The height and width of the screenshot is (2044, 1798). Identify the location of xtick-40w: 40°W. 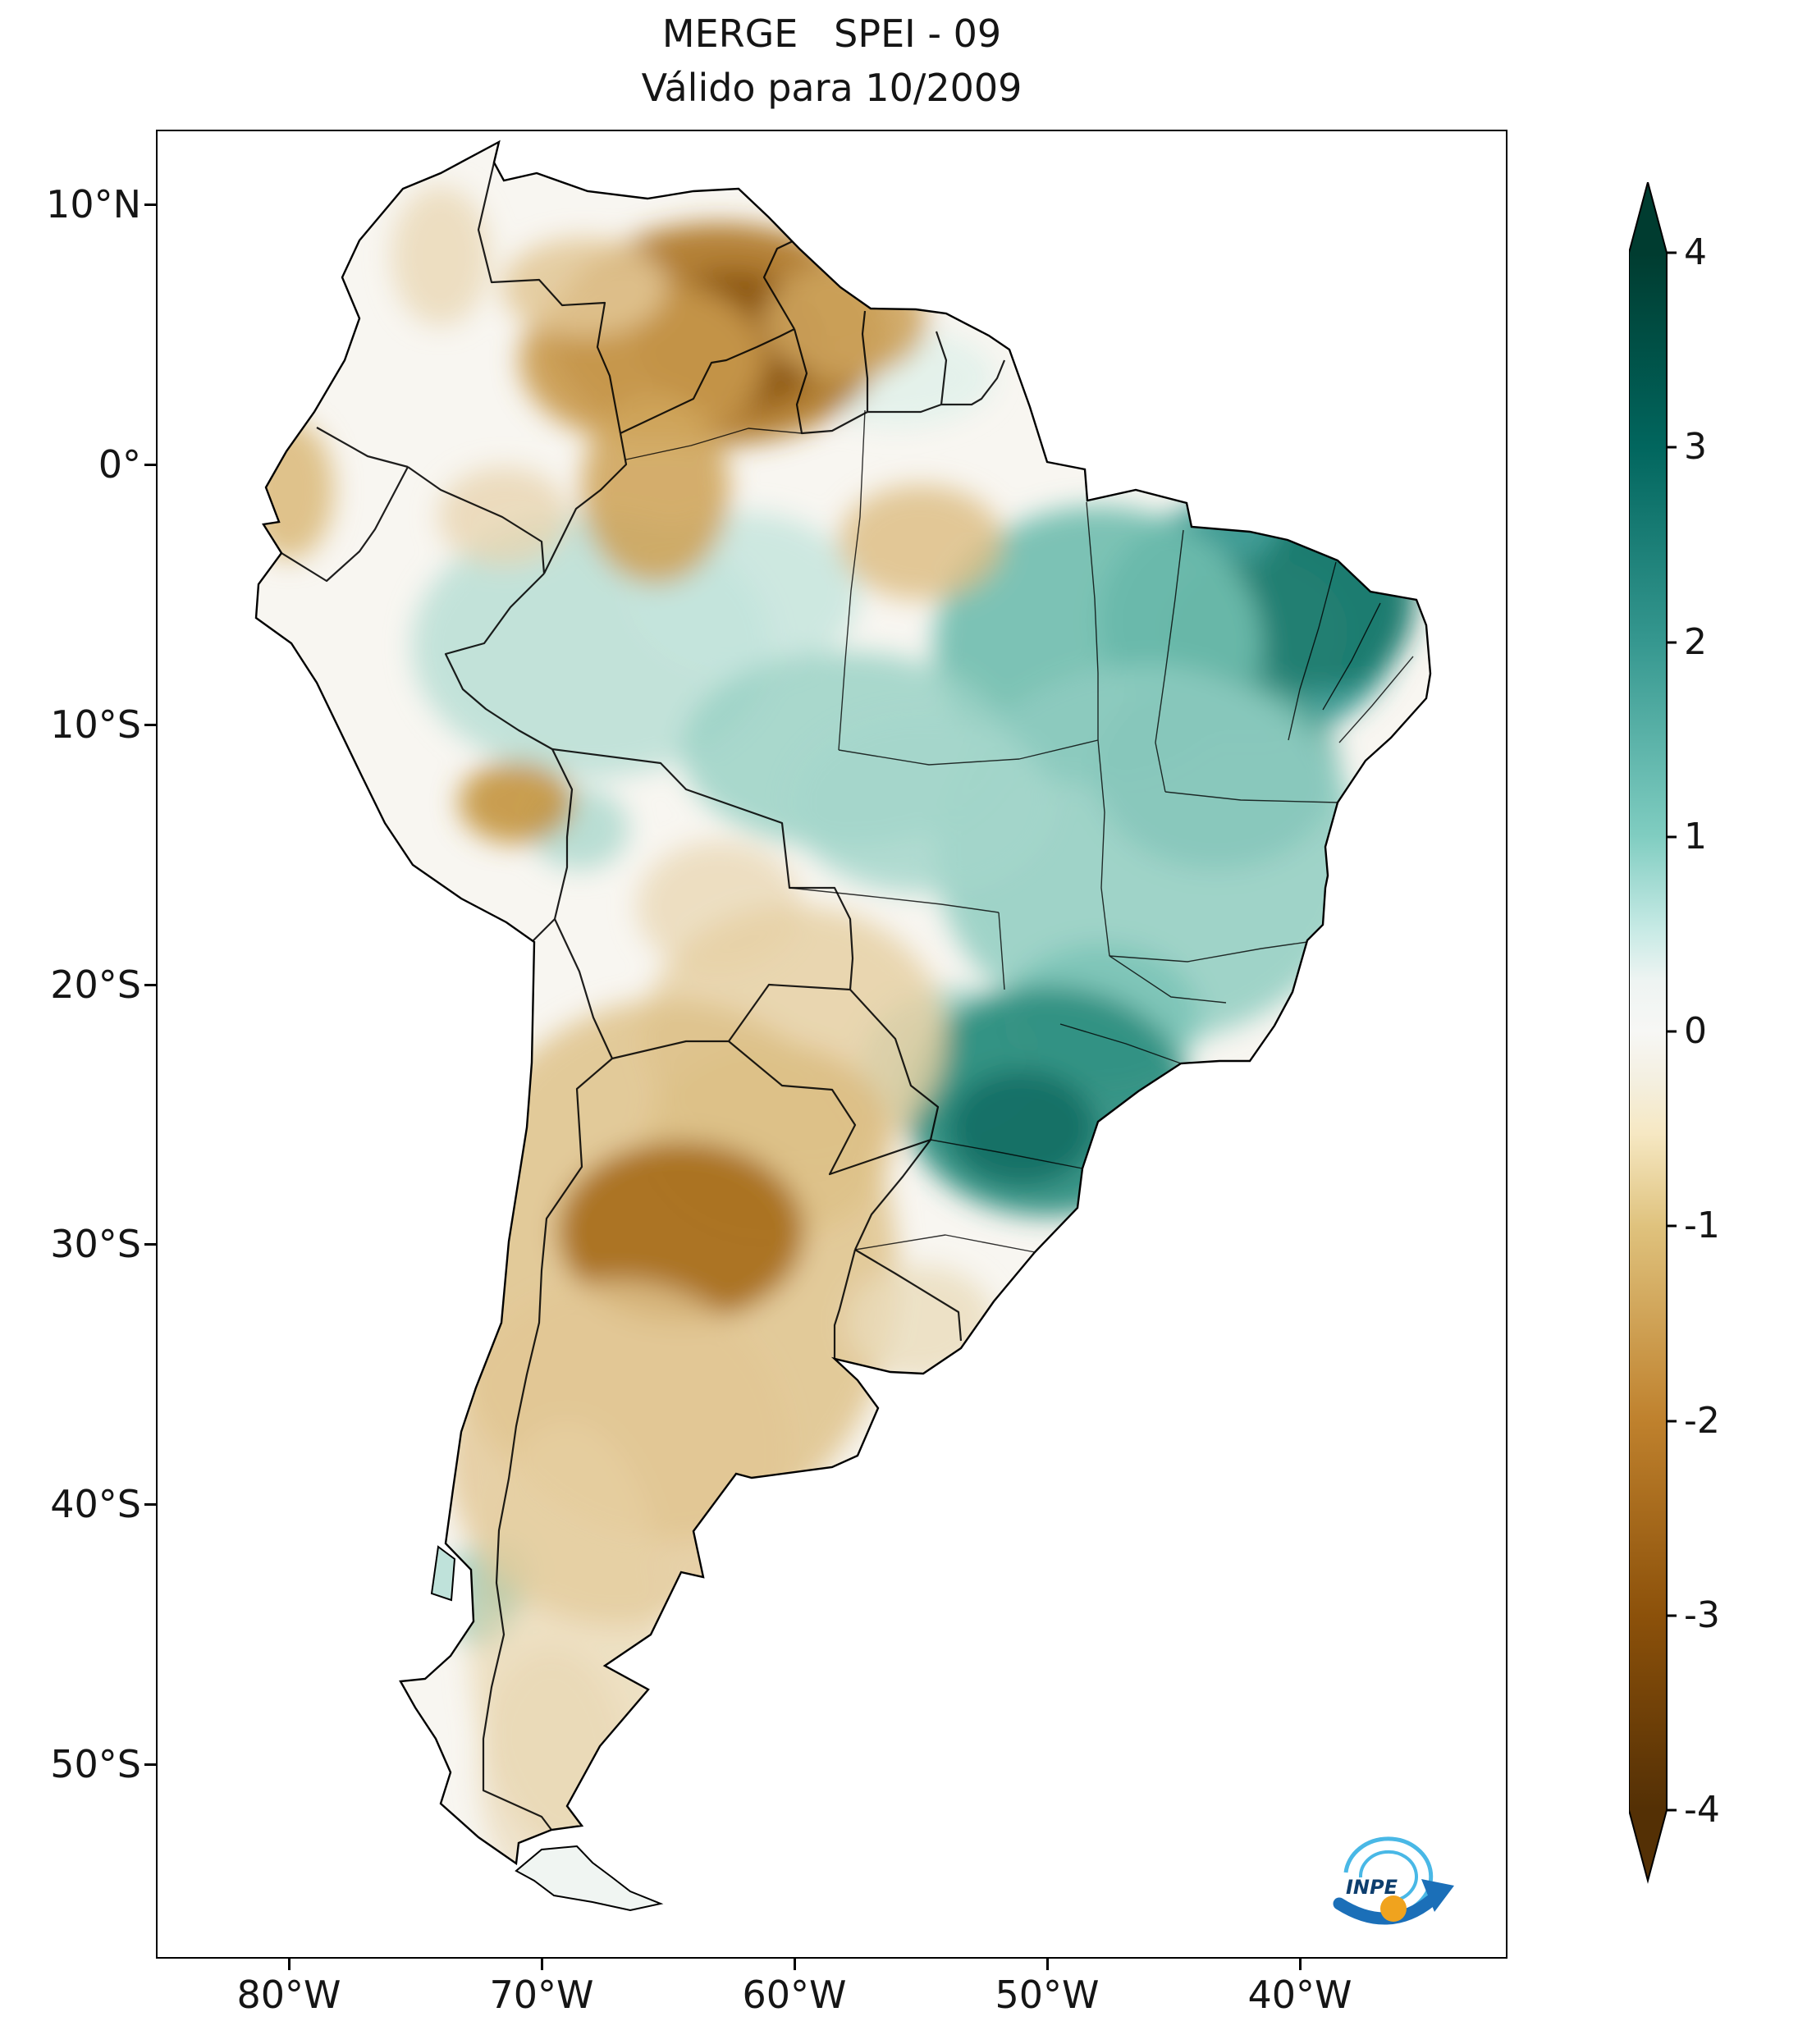
(1299, 1995).